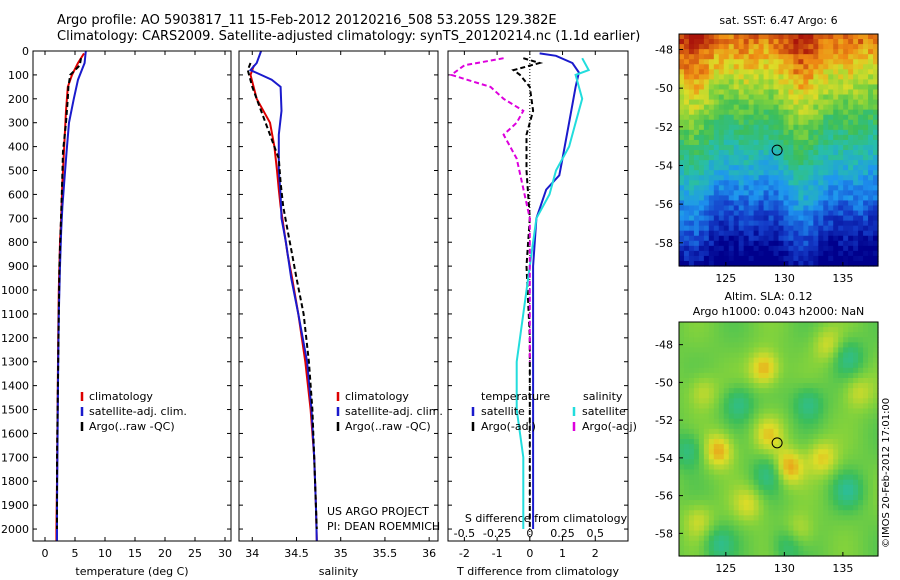 The height and width of the screenshot is (580, 900). Describe the element at coordinates (664, 49) in the screenshot. I see `sst_map-ytick-label: -48` at that location.